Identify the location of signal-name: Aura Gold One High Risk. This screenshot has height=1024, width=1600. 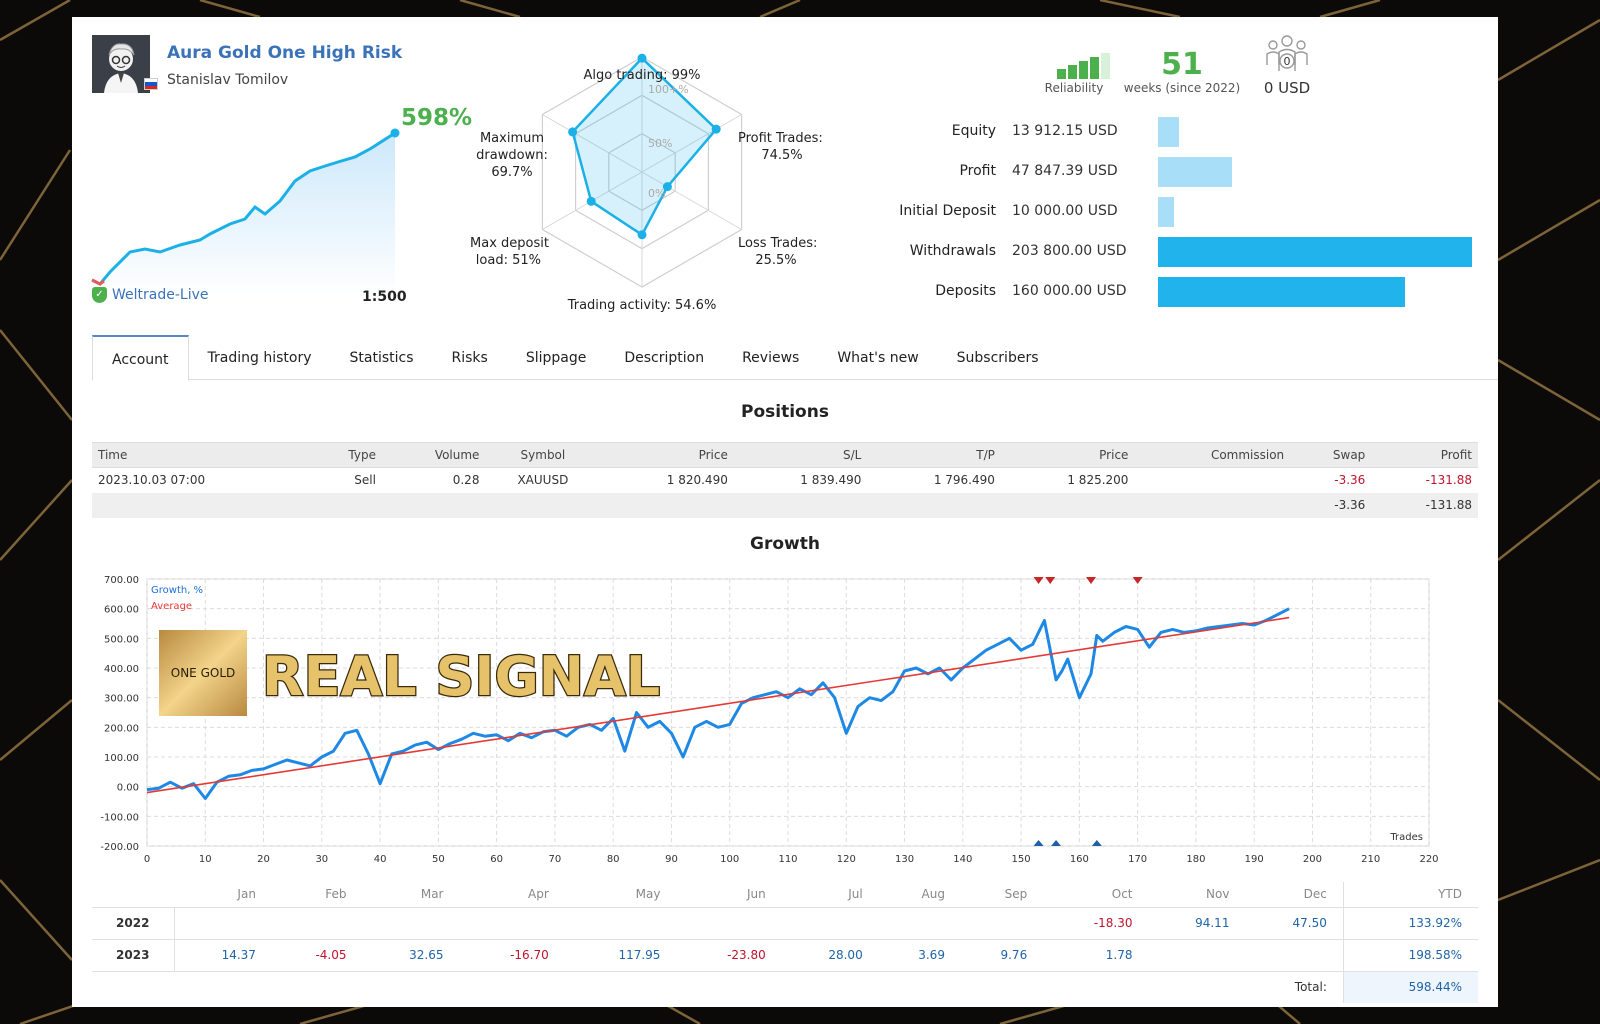
(285, 53).